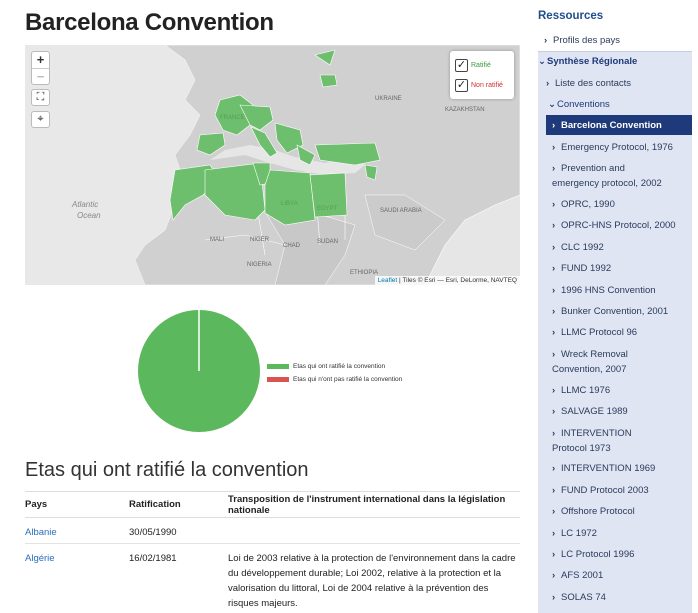 This screenshot has height=613, width=698. Describe the element at coordinates (616, 83) in the screenshot. I see `sidebar-item-liste-des-contacts: › Liste des contacts` at that location.